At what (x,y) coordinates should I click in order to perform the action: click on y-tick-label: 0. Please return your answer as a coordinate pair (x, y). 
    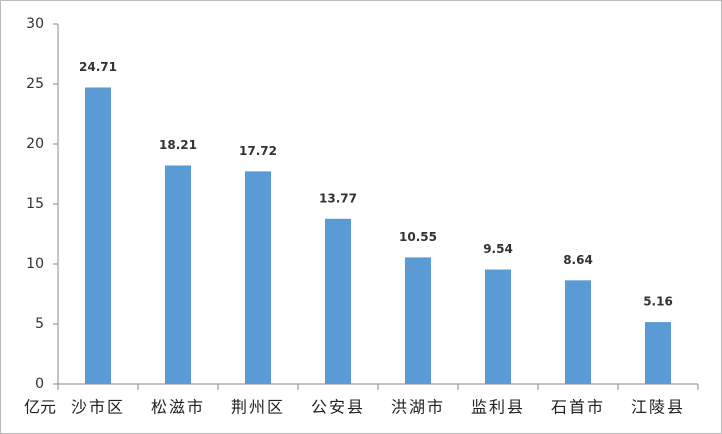
    Looking at the image, I should click on (39, 384).